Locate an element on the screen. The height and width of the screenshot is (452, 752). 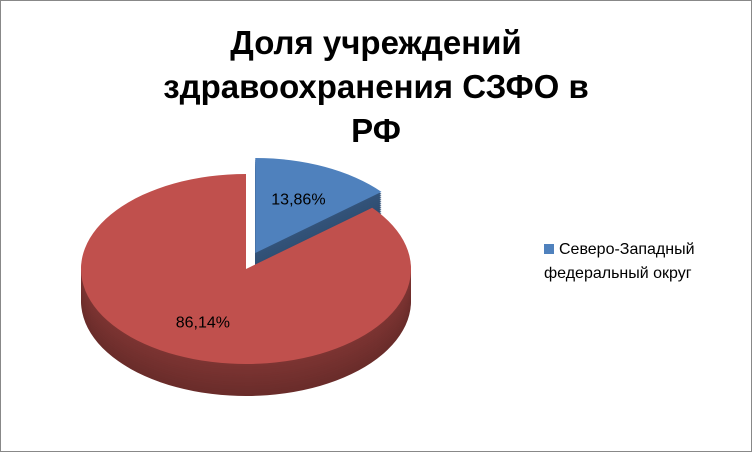
legend: Северо-Западный федеральный округ is located at coordinates (639, 262).